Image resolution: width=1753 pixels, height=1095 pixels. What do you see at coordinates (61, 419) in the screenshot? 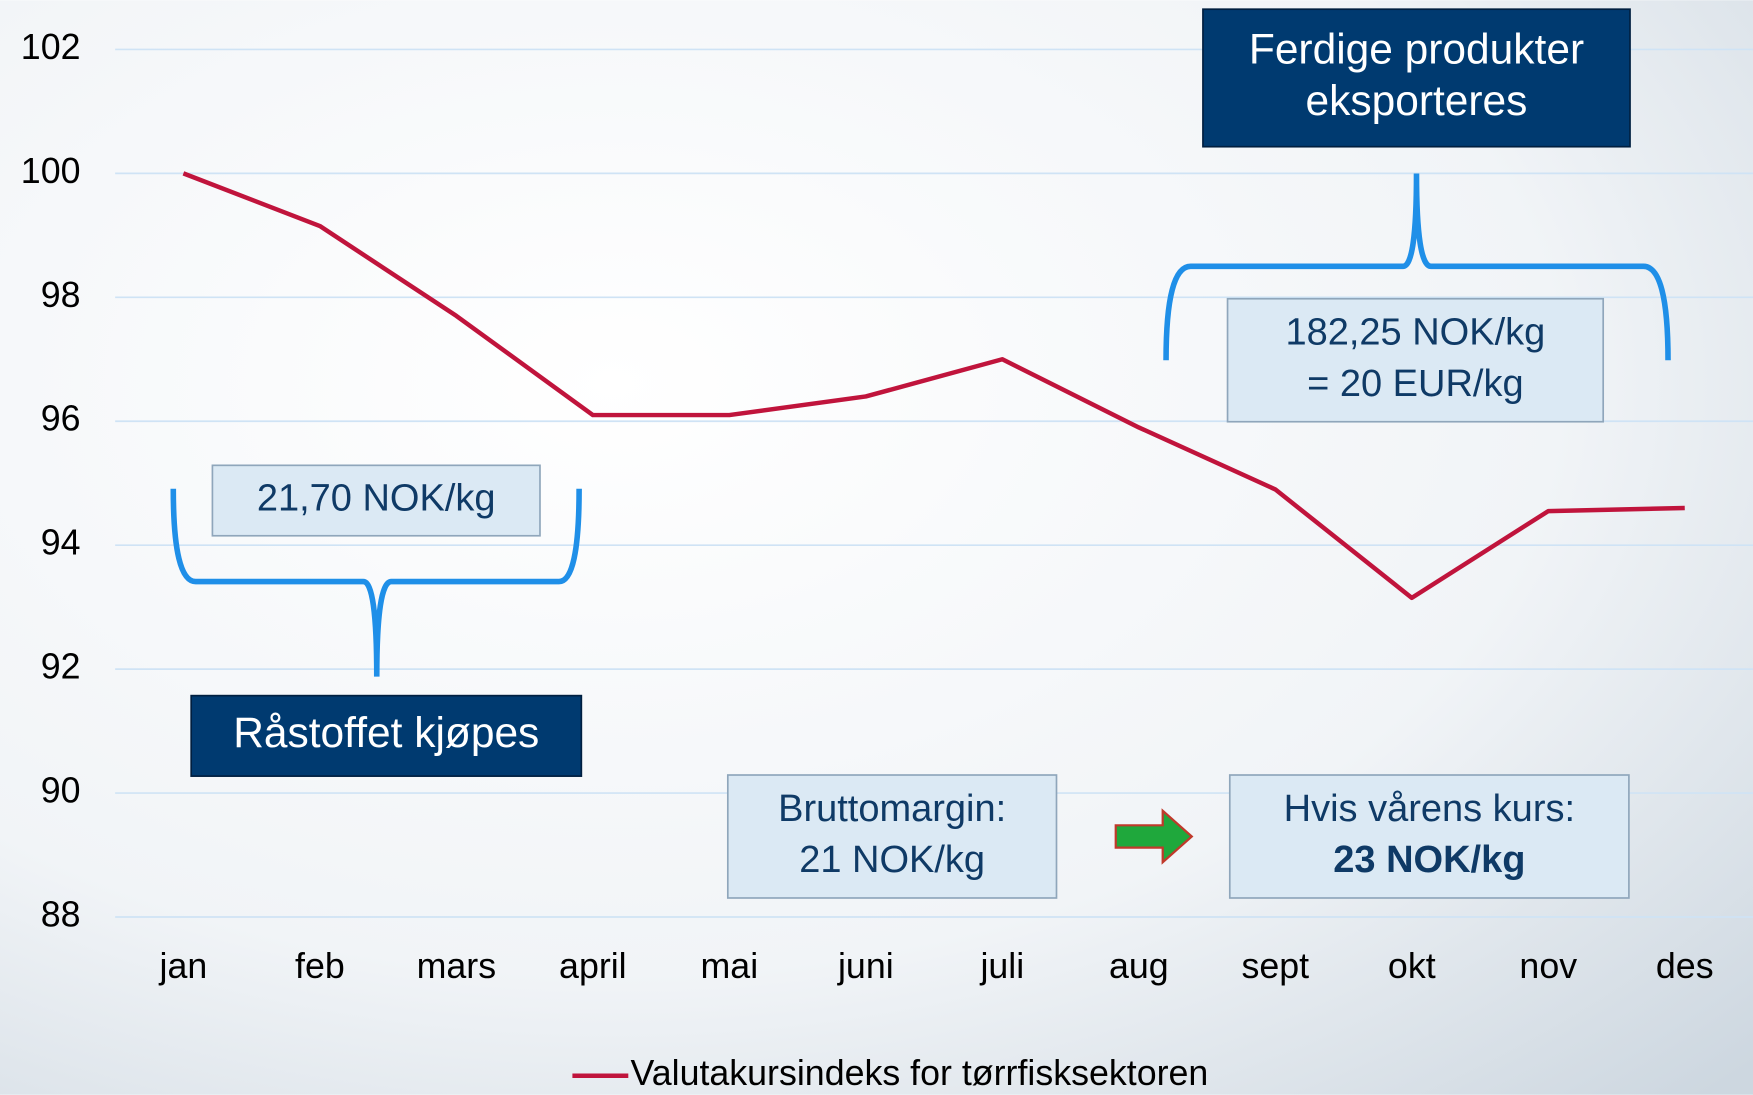
I see `y-tick-label: 96` at bounding box center [61, 419].